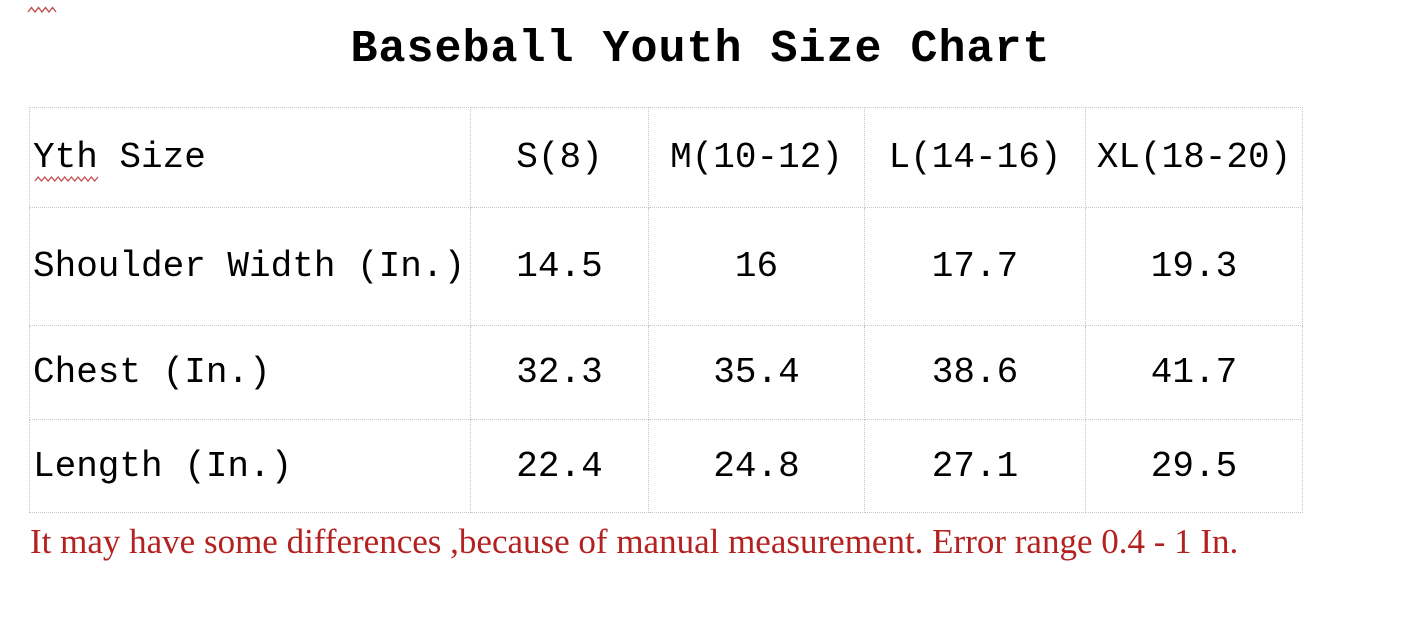 The height and width of the screenshot is (617, 1401). Describe the element at coordinates (975, 372) in the screenshot. I see `cell-value: 38.6` at that location.